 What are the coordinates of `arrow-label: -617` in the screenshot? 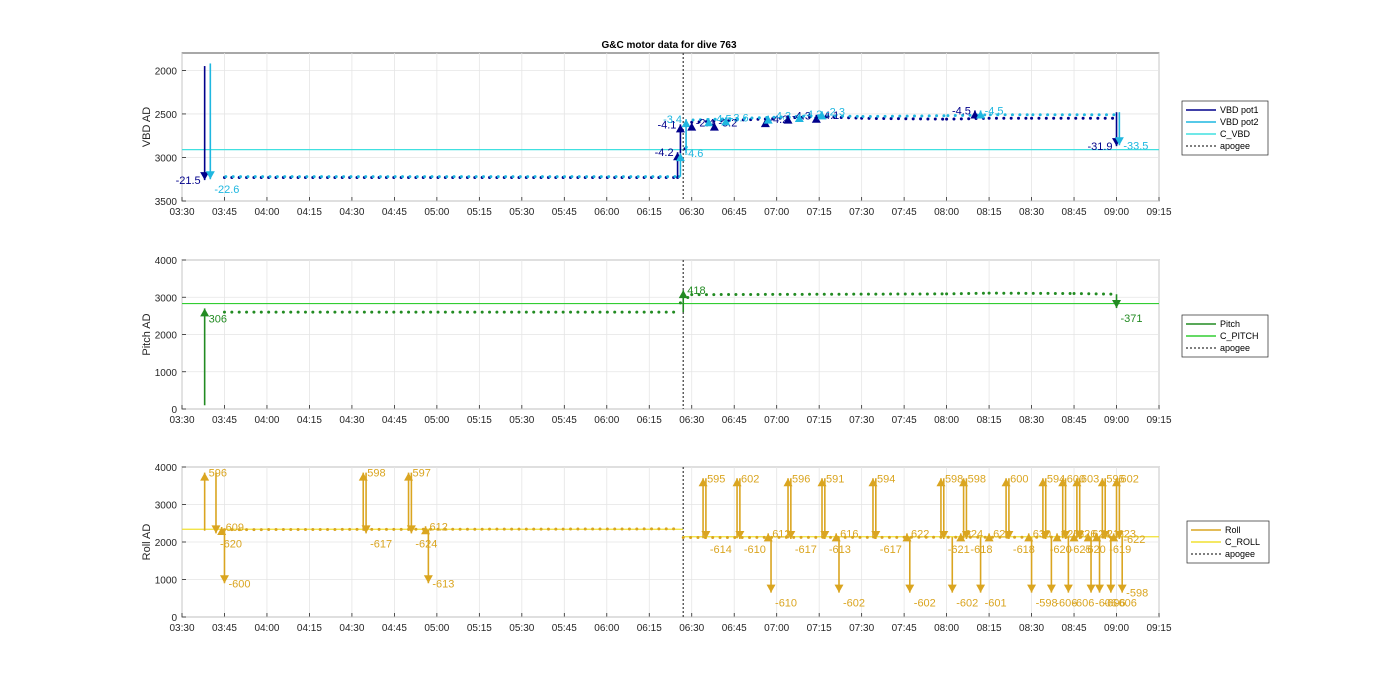 It's located at (806, 550).